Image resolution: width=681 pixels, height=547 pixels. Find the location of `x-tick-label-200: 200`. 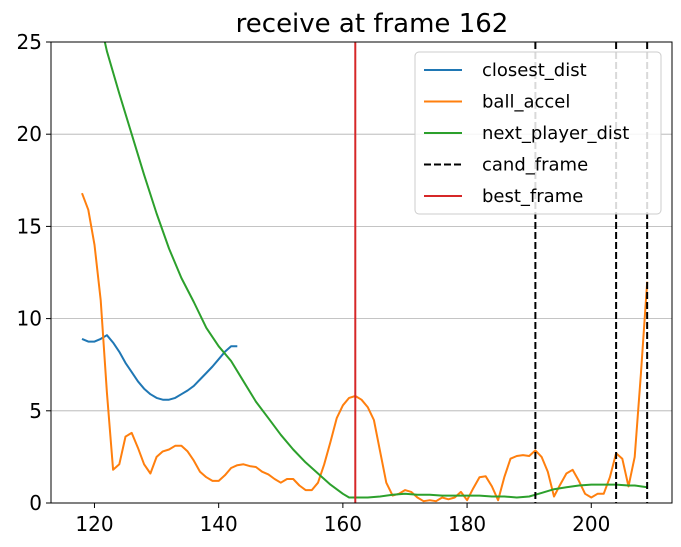

x-tick-label-200: 200 is located at coordinates (591, 524).